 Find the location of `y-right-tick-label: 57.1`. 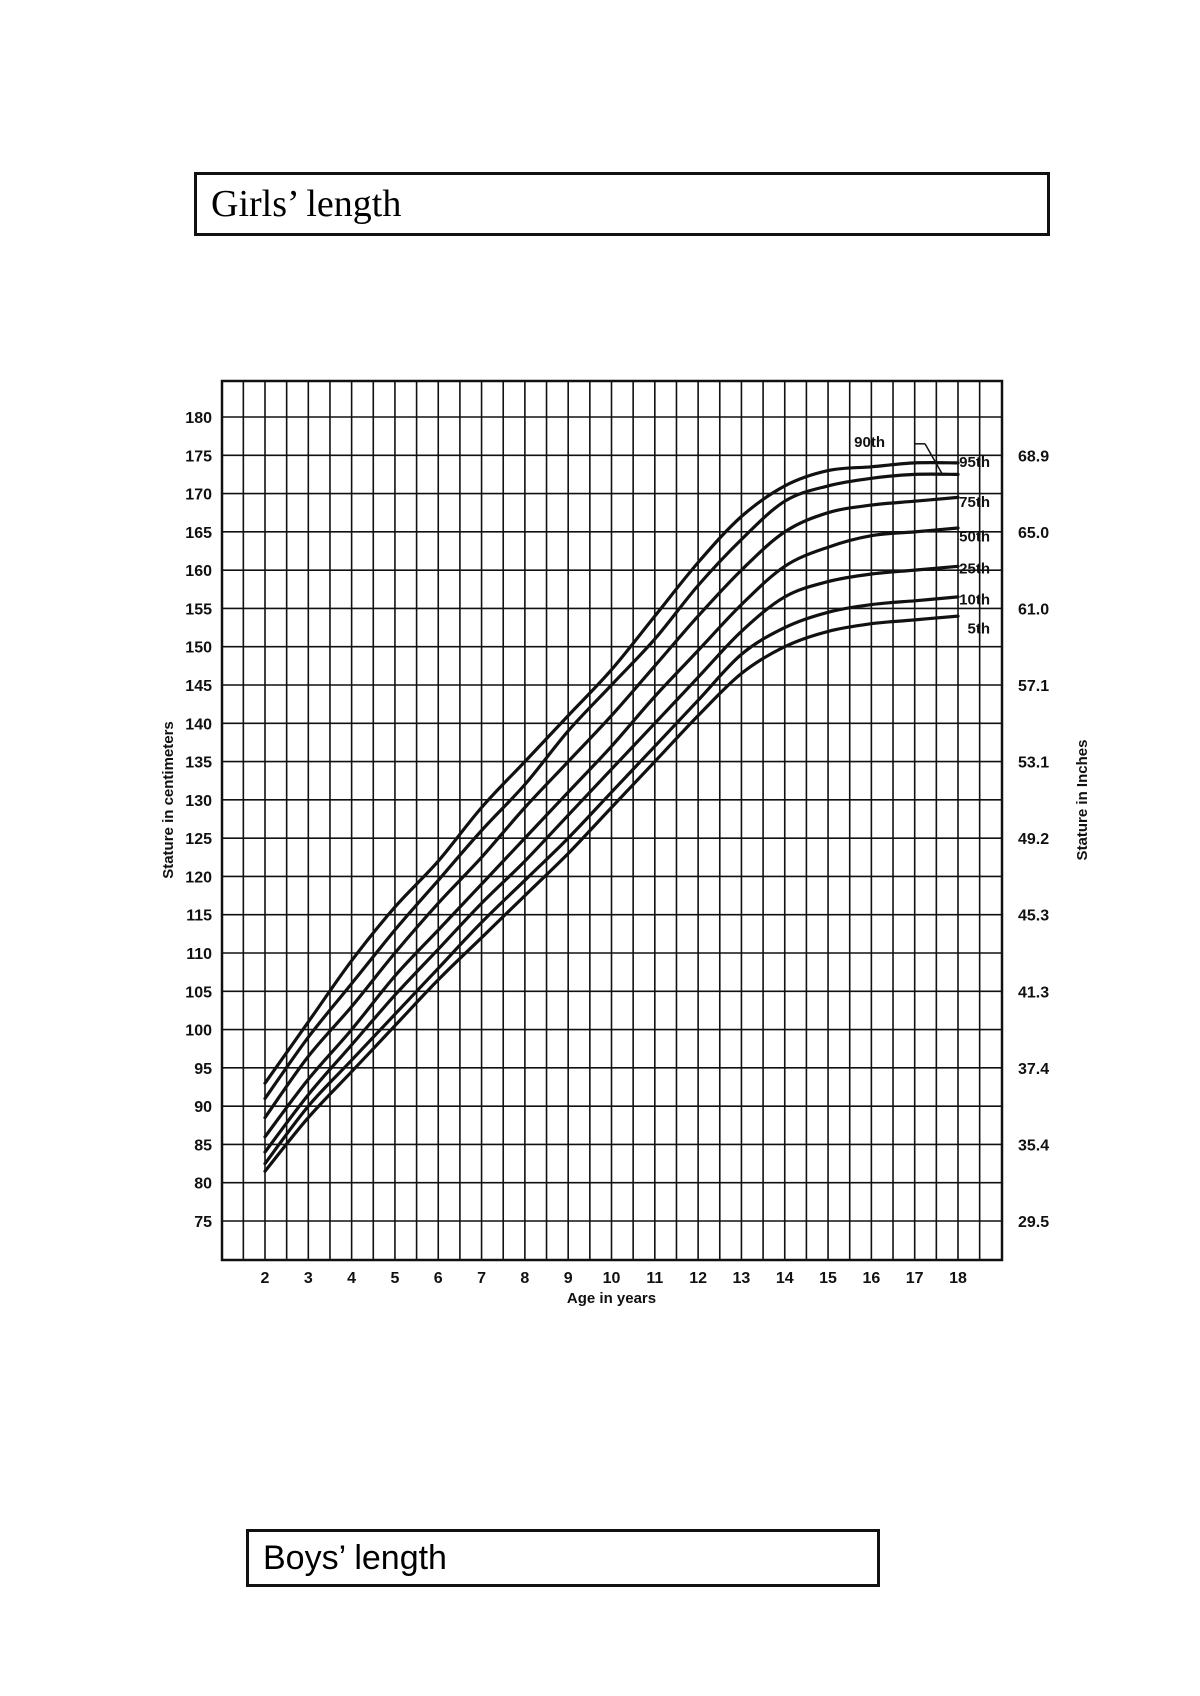

y-right-tick-label: 57.1 is located at coordinates (1033, 686).